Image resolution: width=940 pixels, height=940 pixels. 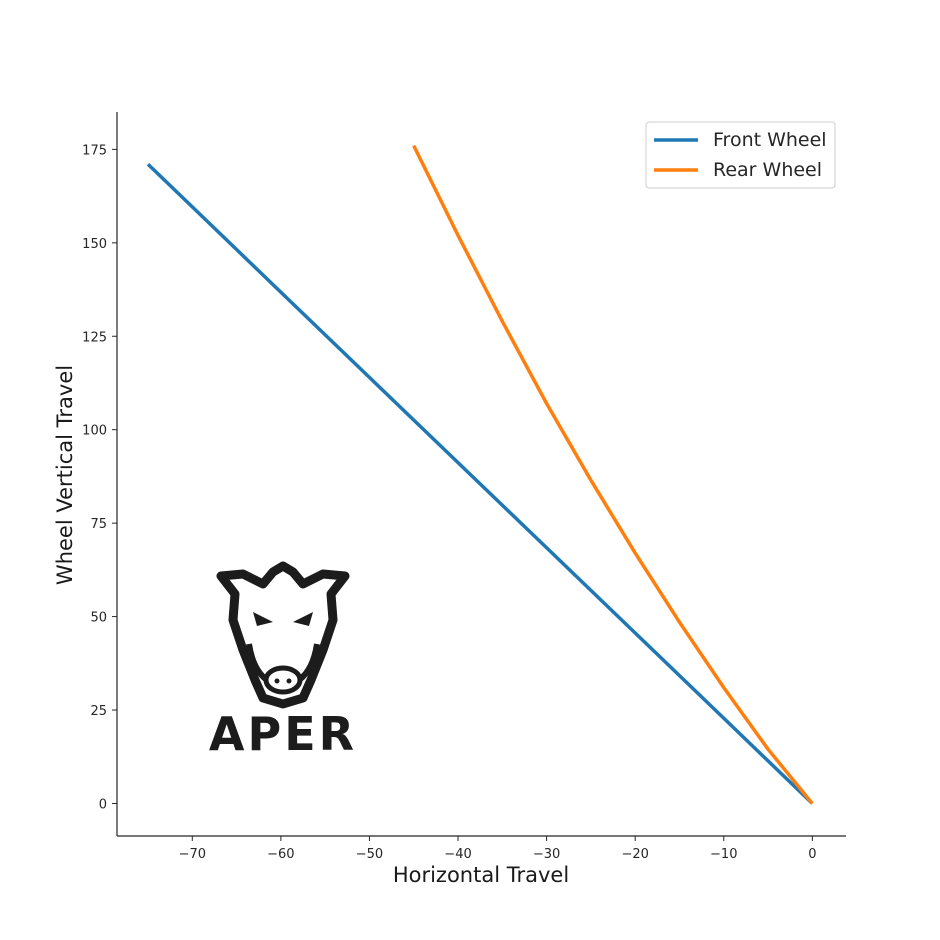 I want to click on x-tick-label: −70, so click(x=192, y=854).